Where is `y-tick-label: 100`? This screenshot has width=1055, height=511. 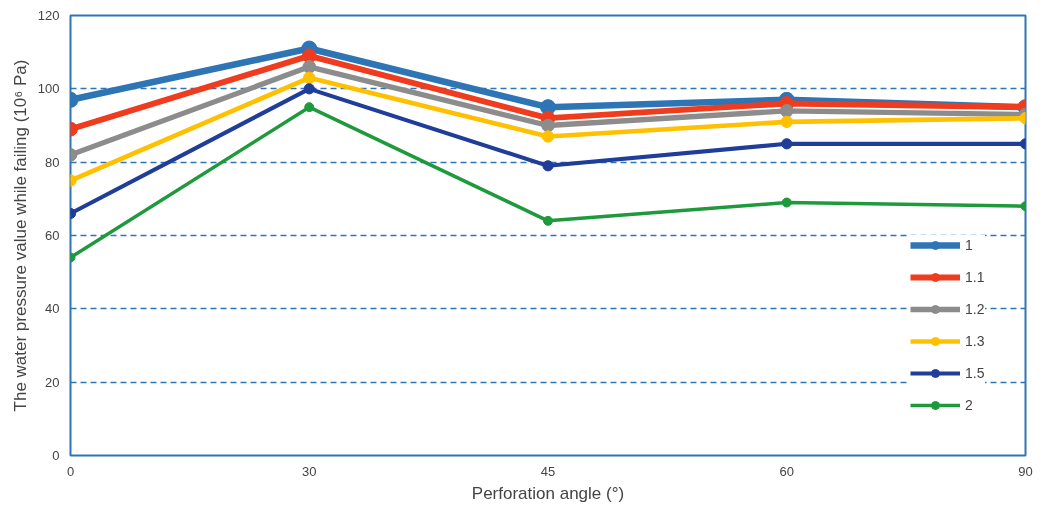
y-tick-label: 100 is located at coordinates (48, 89).